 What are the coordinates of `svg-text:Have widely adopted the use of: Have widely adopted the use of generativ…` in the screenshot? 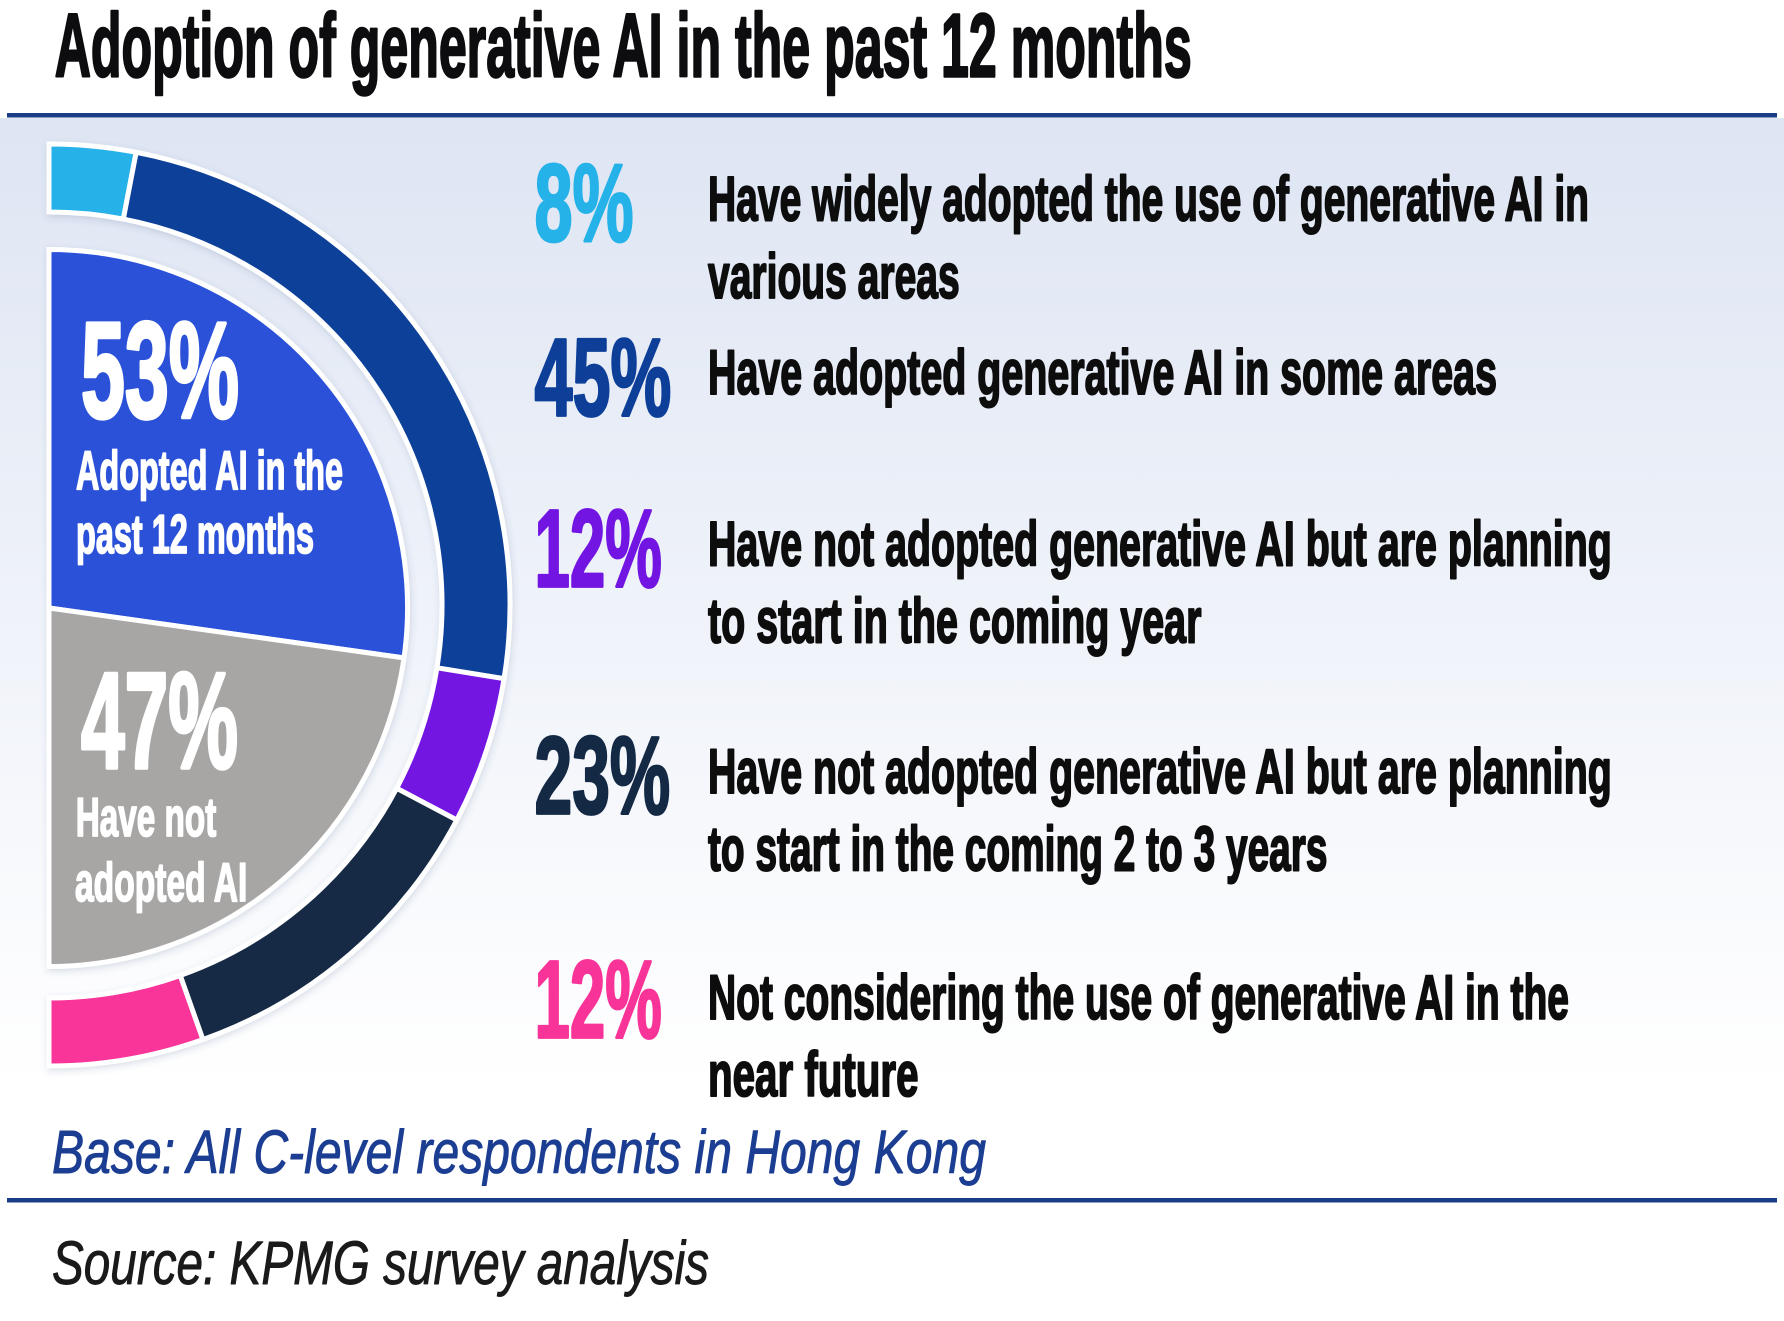 It's located at (1148, 200).